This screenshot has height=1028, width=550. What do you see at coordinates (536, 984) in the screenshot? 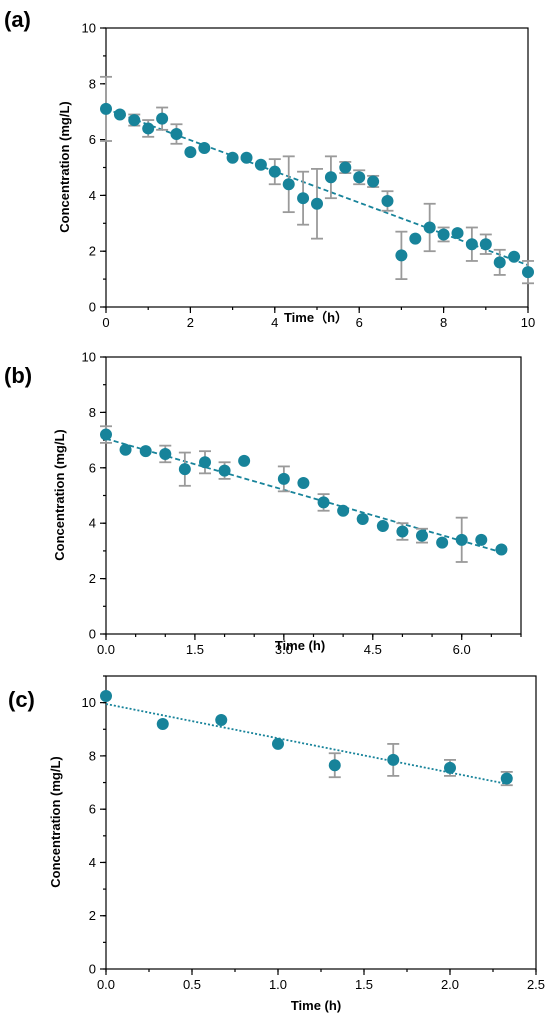
I see `x-tick-label: 2.5` at bounding box center [536, 984].